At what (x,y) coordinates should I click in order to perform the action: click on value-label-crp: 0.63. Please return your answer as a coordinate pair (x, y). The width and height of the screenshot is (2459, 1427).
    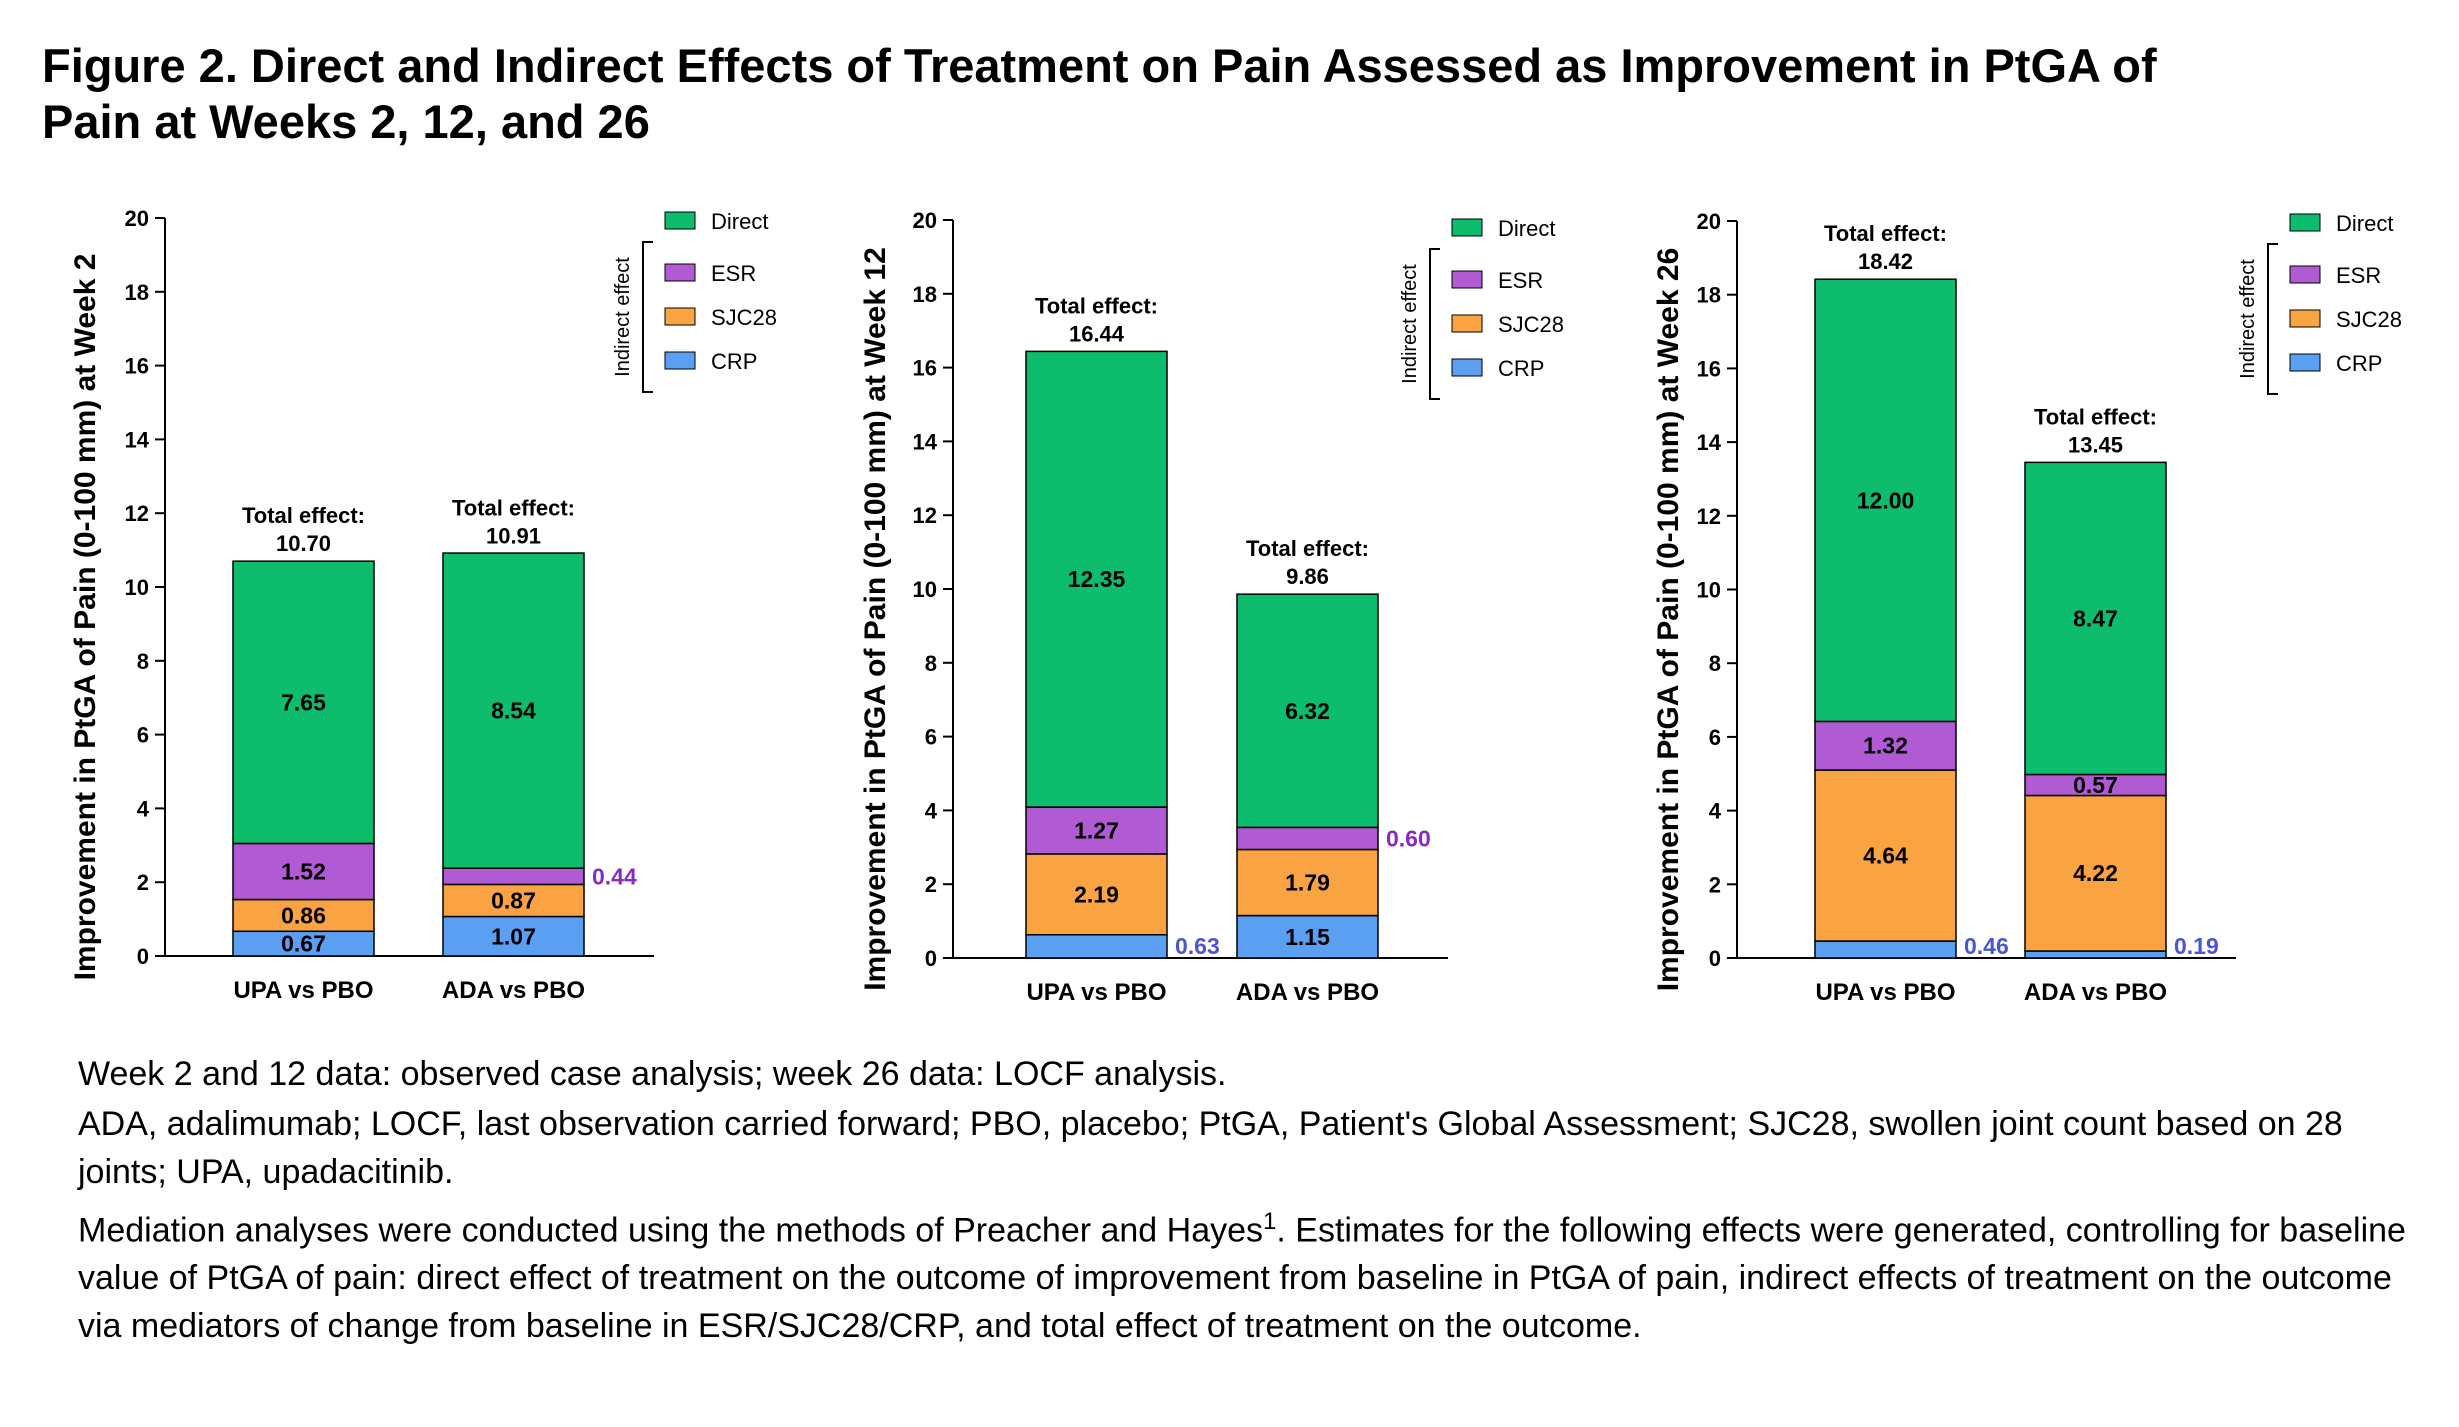
    Looking at the image, I should click on (1197, 946).